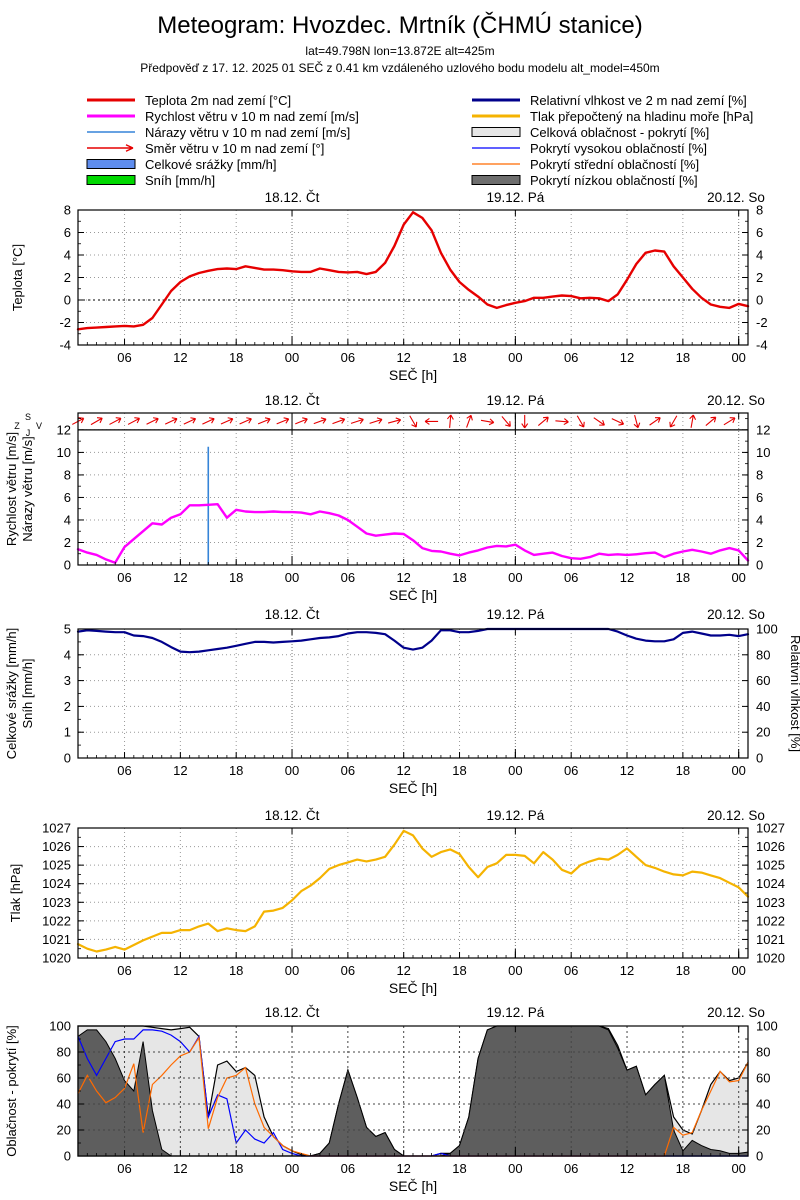 Image resolution: width=800 pixels, height=1200 pixels. What do you see at coordinates (15, 893) in the screenshot?
I see `y-axis-title: Tlak [hPa]` at bounding box center [15, 893].